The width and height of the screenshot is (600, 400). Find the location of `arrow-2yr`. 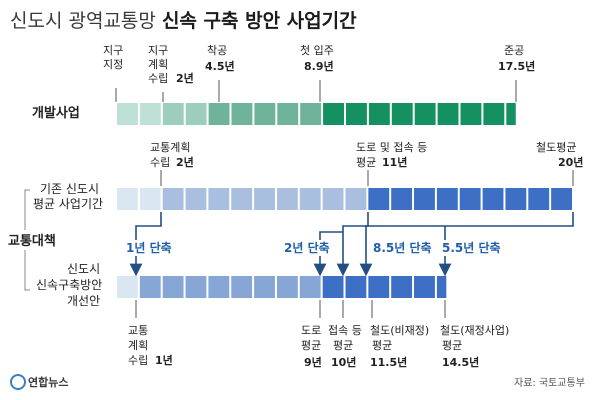

arrow-2yr is located at coordinates (328, 254).